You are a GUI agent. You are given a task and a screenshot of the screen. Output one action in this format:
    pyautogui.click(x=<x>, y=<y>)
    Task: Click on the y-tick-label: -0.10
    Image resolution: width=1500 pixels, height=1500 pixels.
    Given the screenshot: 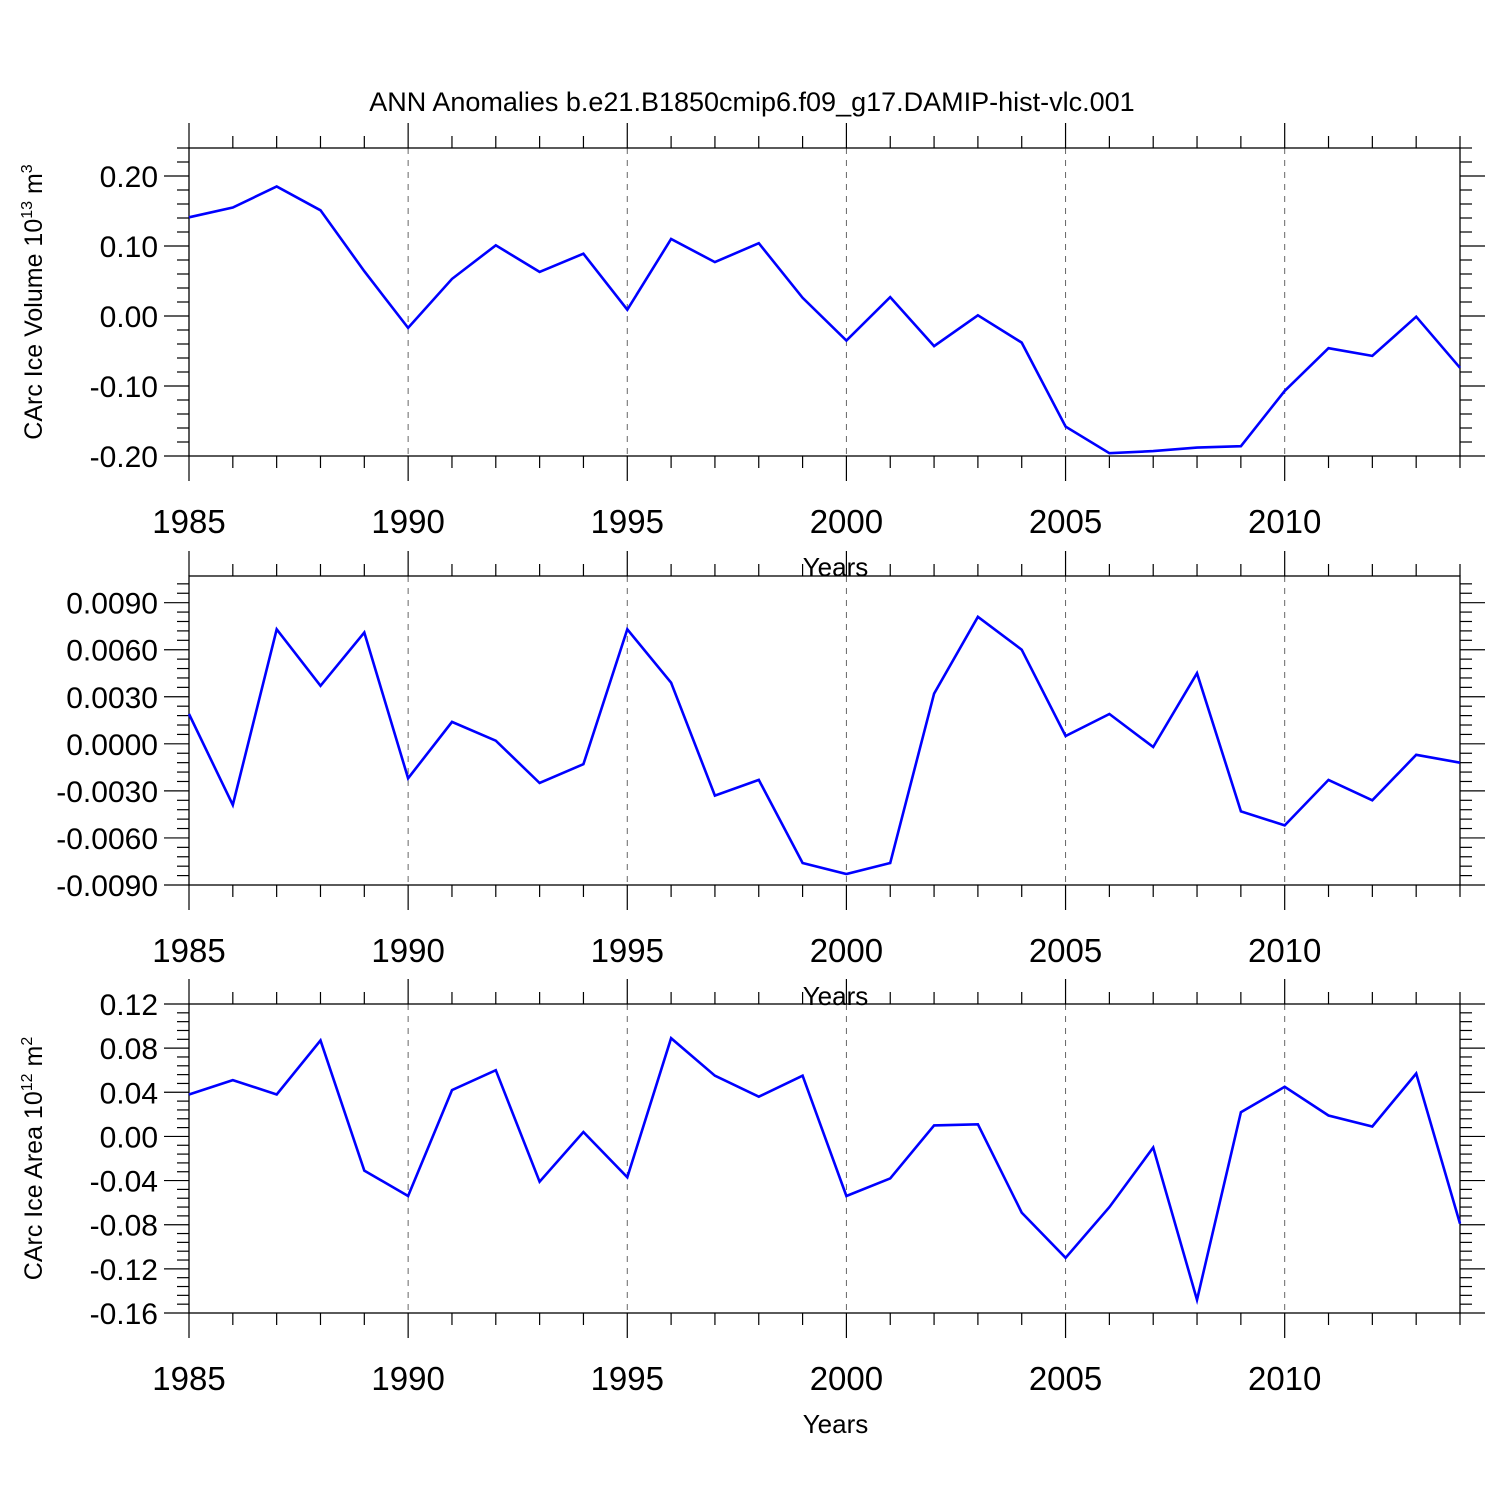 What is the action you would take?
    pyautogui.click(x=124, y=387)
    